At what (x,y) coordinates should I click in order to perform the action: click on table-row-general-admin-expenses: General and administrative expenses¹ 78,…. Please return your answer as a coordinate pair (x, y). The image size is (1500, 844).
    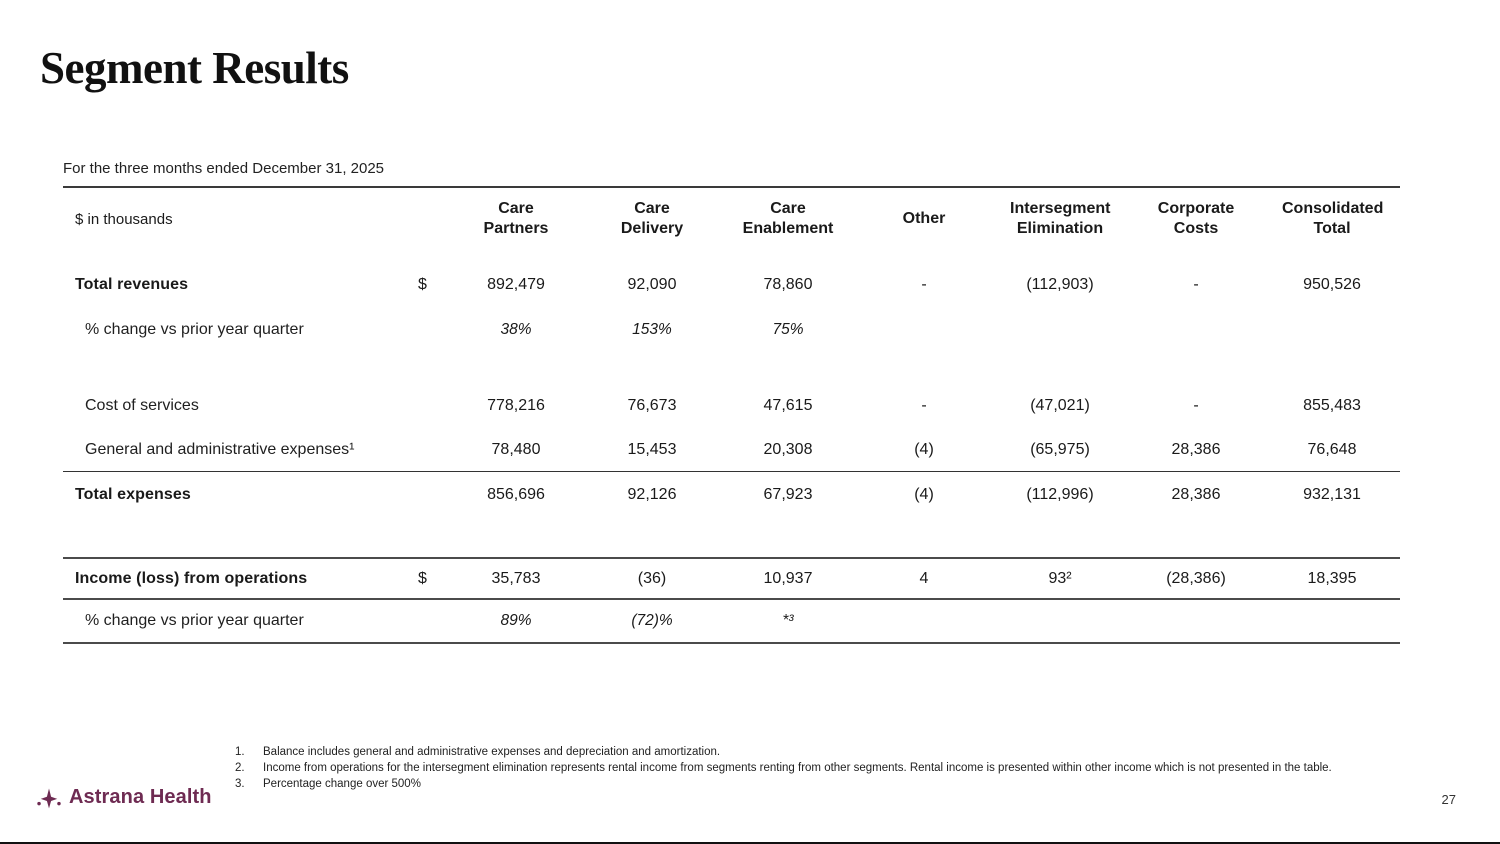
    Looking at the image, I should click on (731, 450).